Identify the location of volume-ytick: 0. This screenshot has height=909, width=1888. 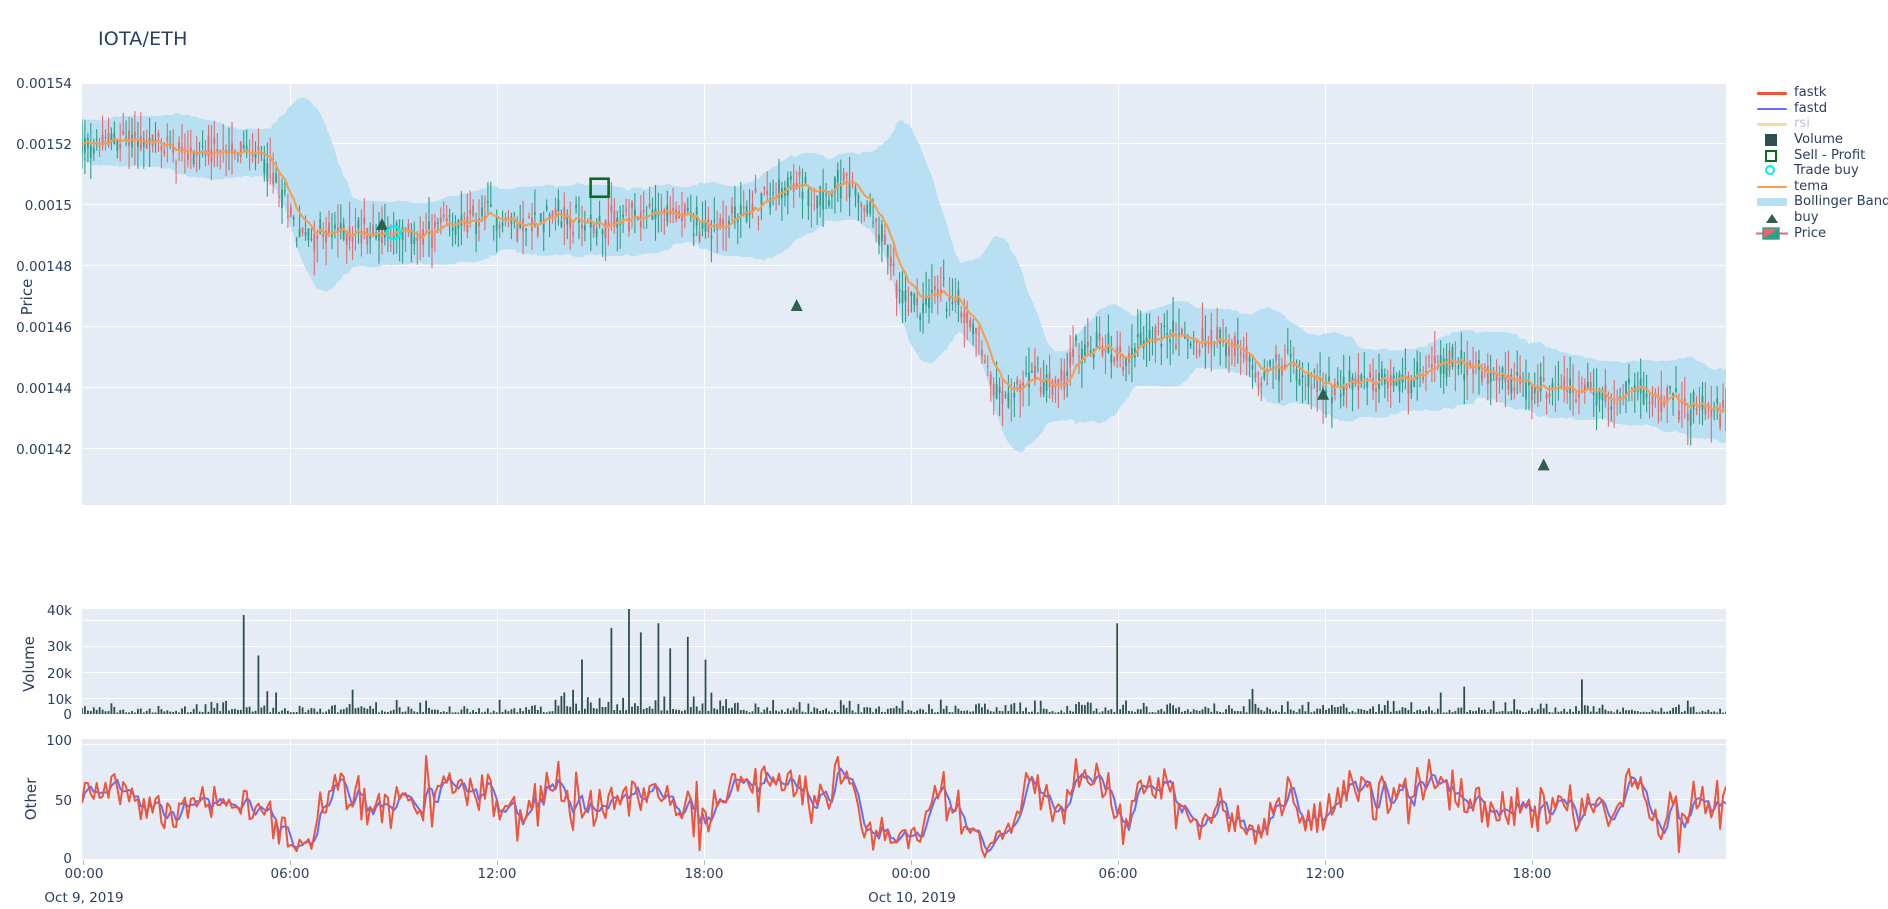
(67, 715).